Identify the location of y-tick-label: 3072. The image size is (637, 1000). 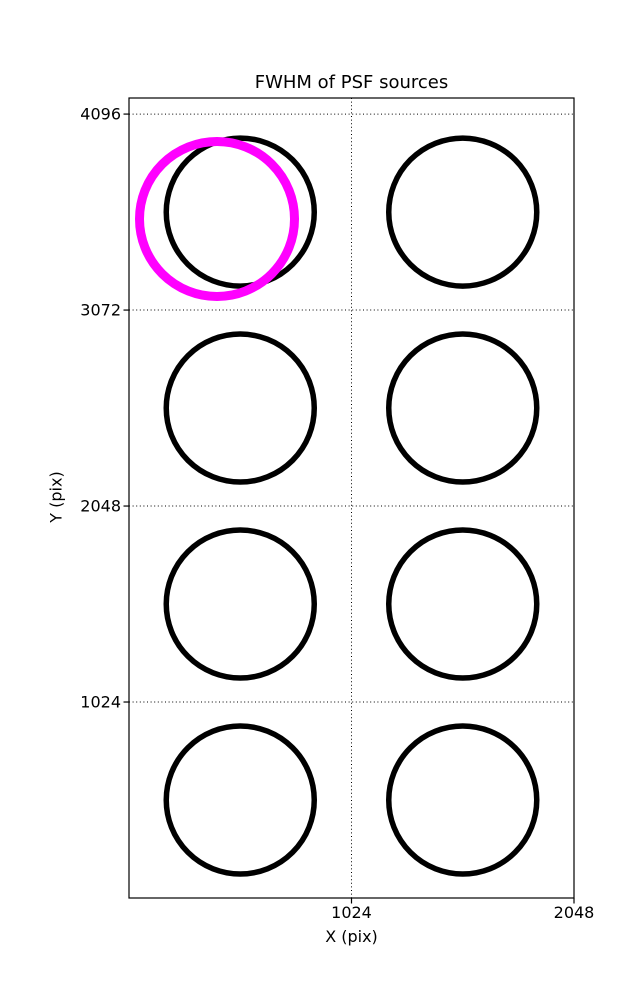
(100, 310).